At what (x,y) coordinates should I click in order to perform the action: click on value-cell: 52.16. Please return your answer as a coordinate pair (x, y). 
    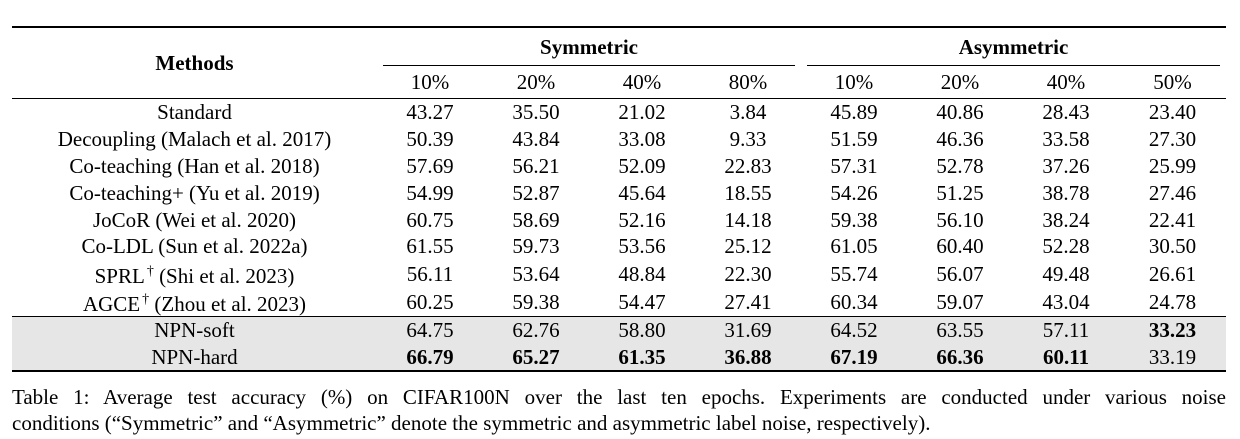
    Looking at the image, I should click on (642, 219).